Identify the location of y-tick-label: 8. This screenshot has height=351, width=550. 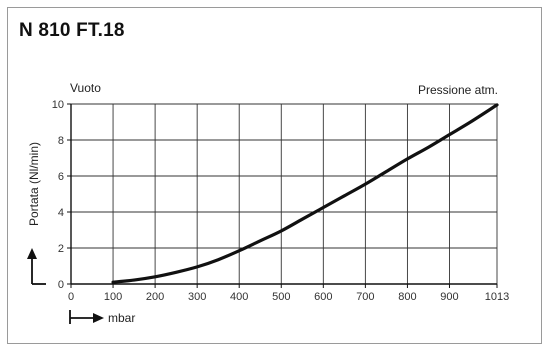
(61, 141).